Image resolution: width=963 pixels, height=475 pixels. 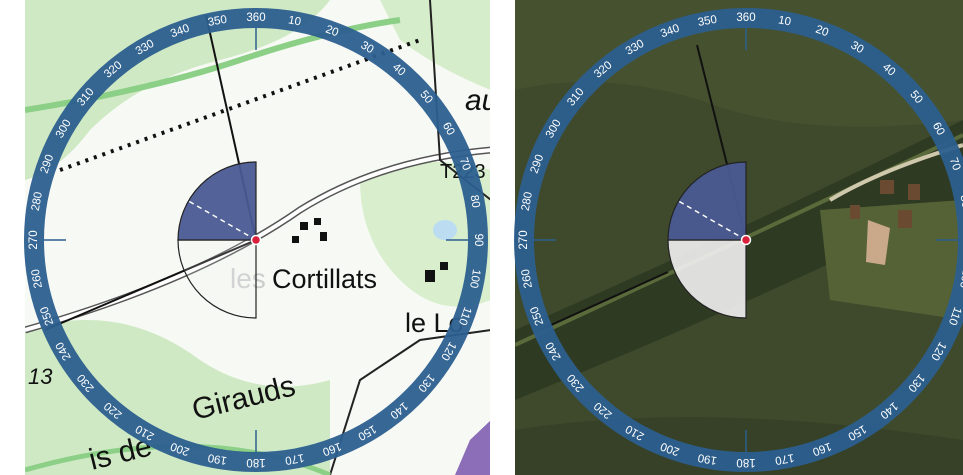 I want to click on map-label: au, so click(x=482, y=100).